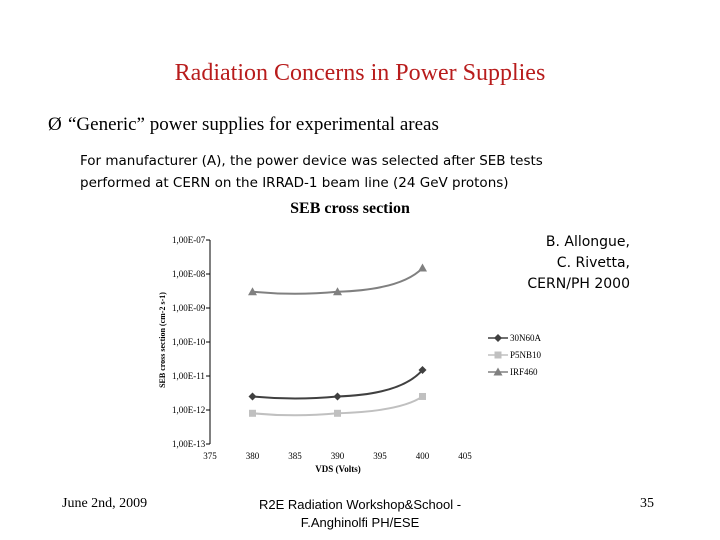 The image size is (720, 540). Describe the element at coordinates (162, 340) in the screenshot. I see `y-axis-label: SEB cross section (cm-2 s-1)` at that location.